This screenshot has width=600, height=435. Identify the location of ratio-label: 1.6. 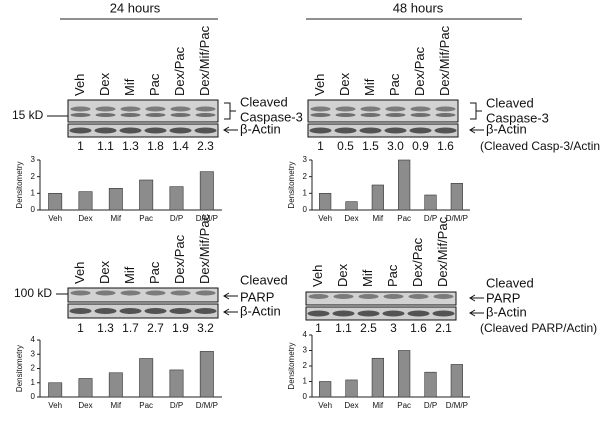
(445, 146).